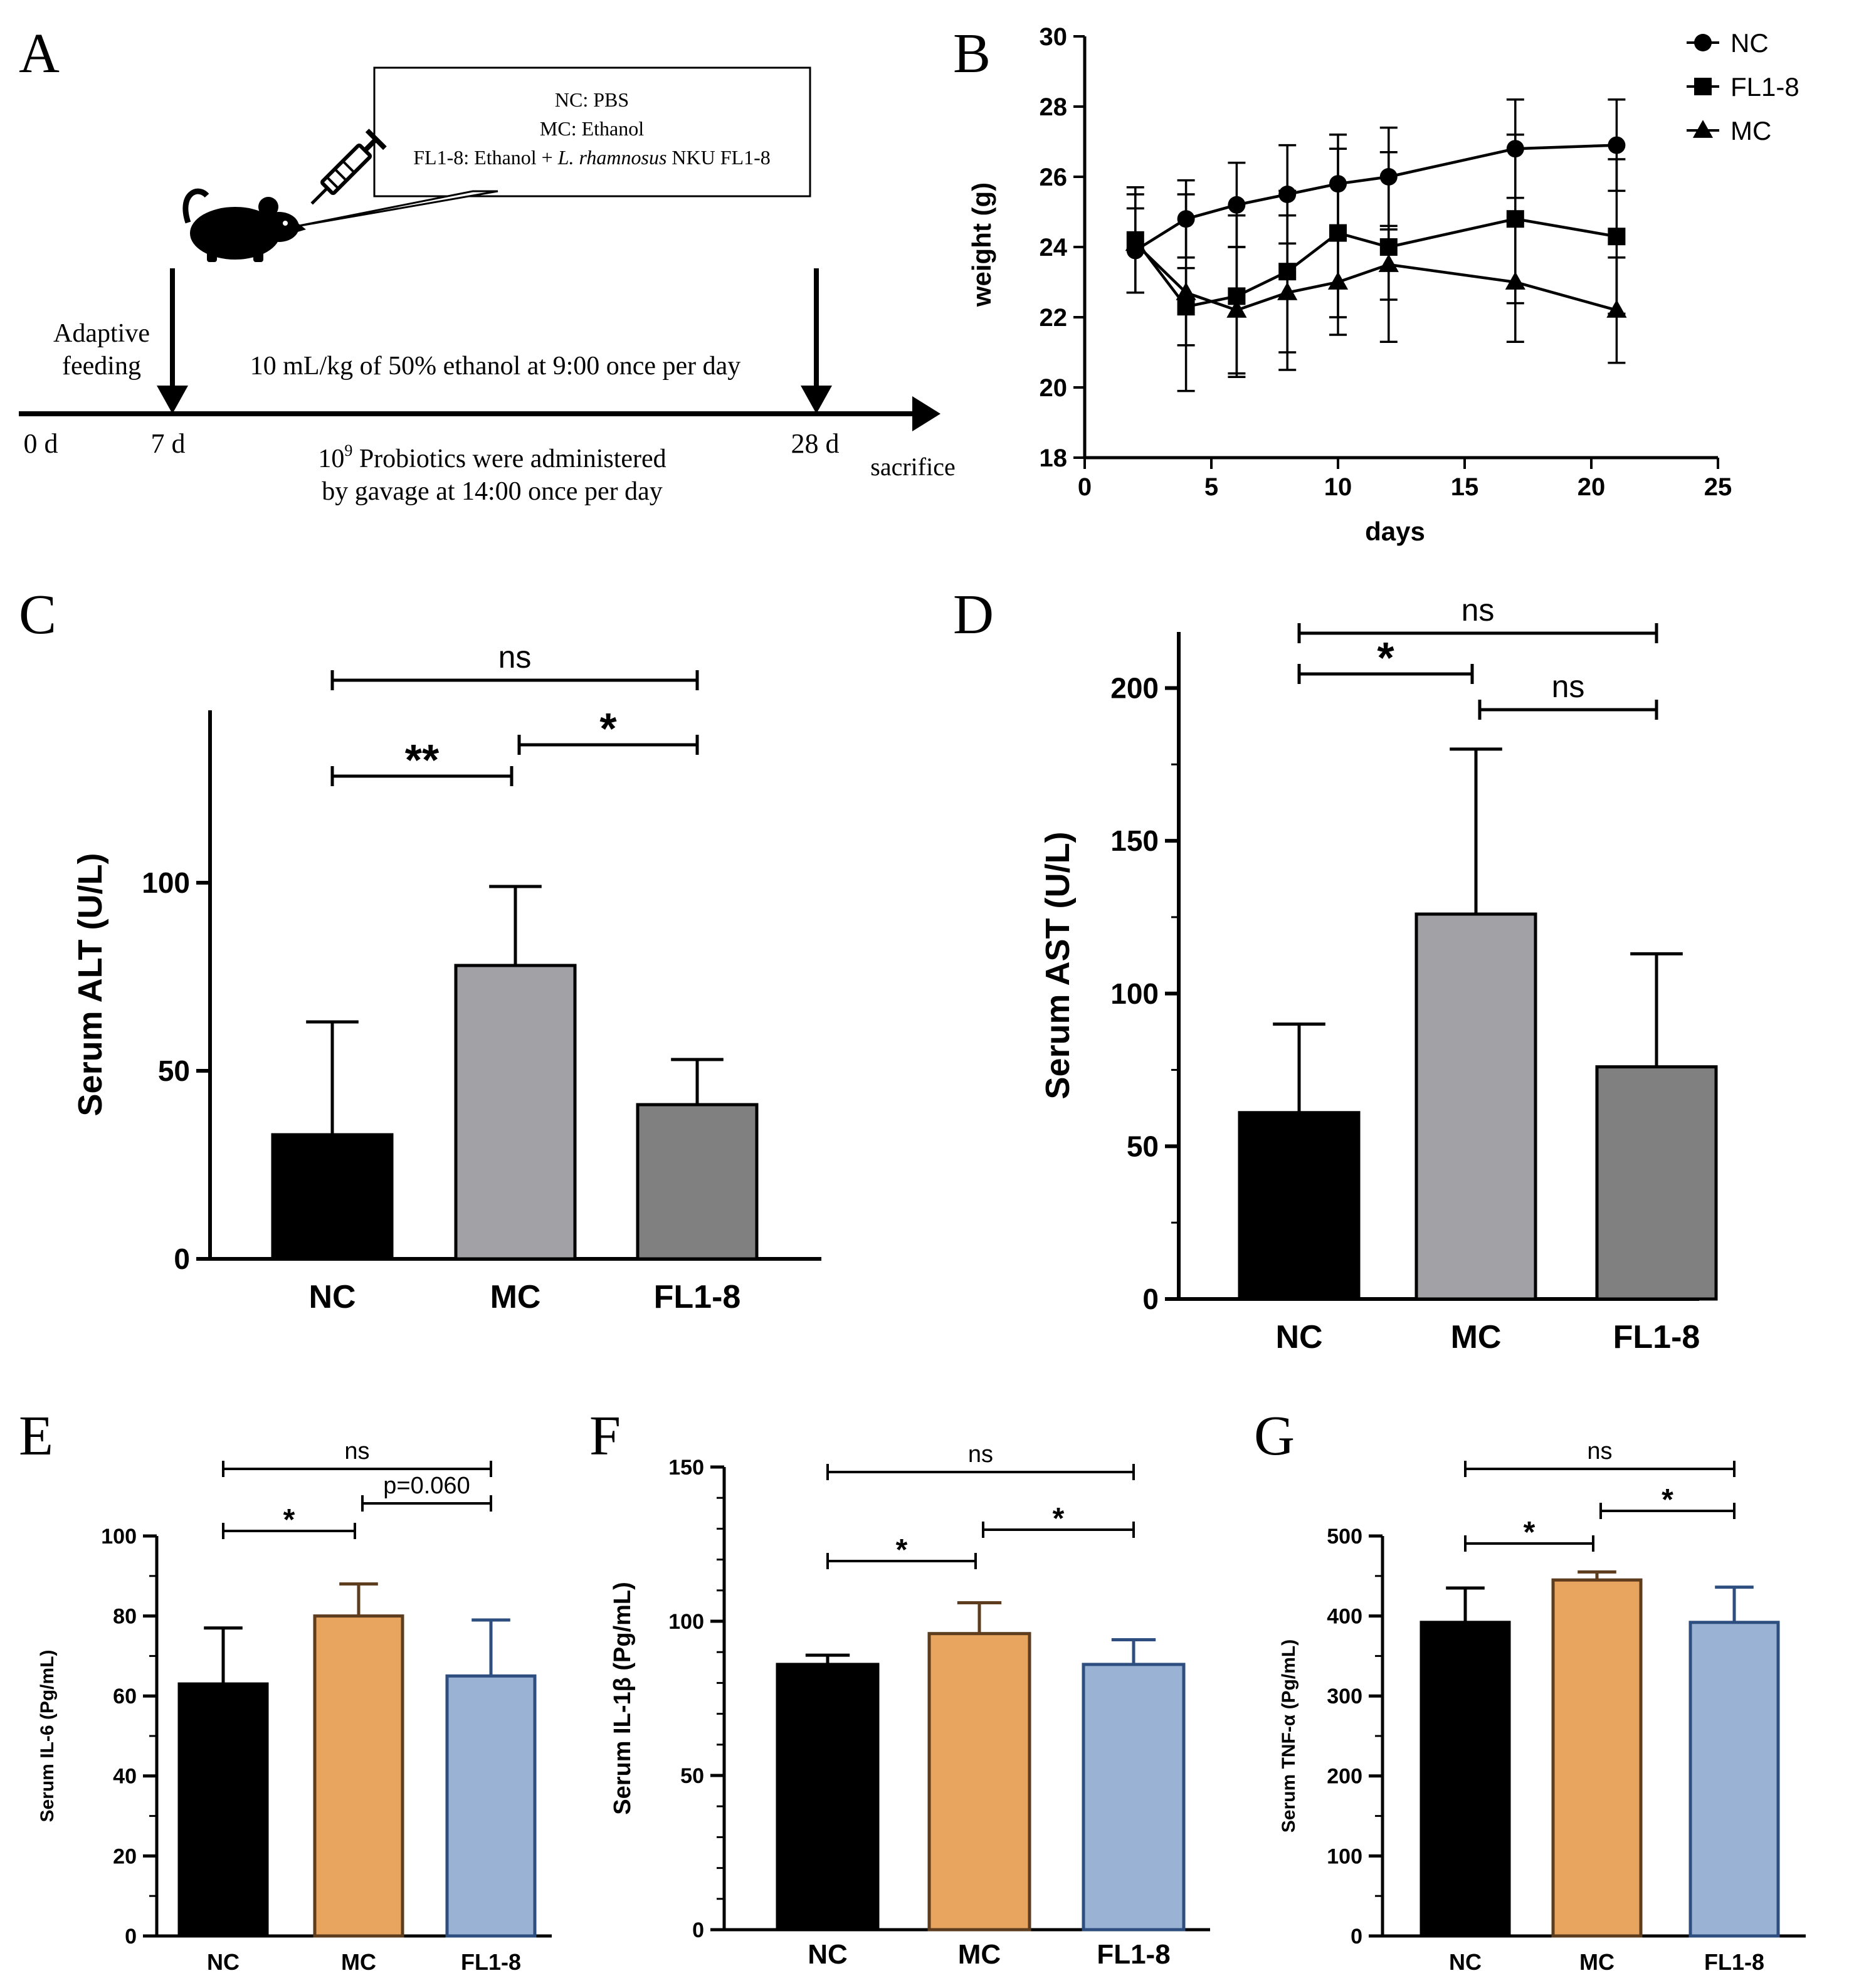 Image resolution: width=1849 pixels, height=1988 pixels. I want to click on y-tick-label: 40, so click(125, 1777).